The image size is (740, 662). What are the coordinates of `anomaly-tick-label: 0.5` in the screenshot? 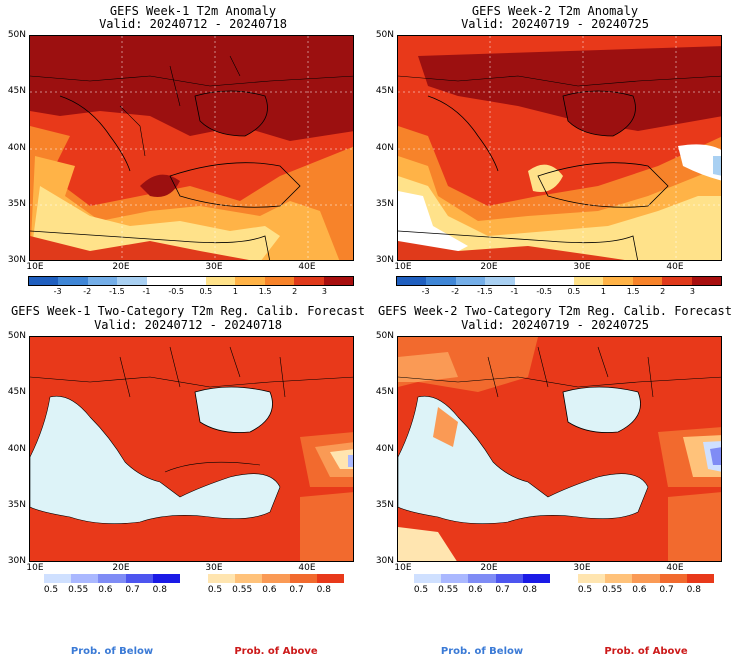 It's located at (206, 291).